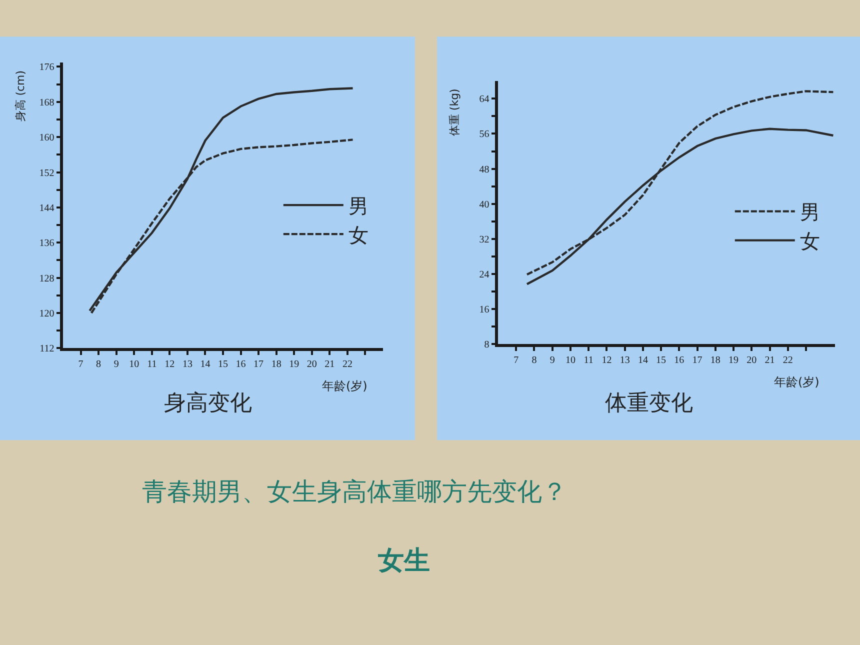 The image size is (860, 645). I want to click on y-tick-label: 168, so click(46, 102).